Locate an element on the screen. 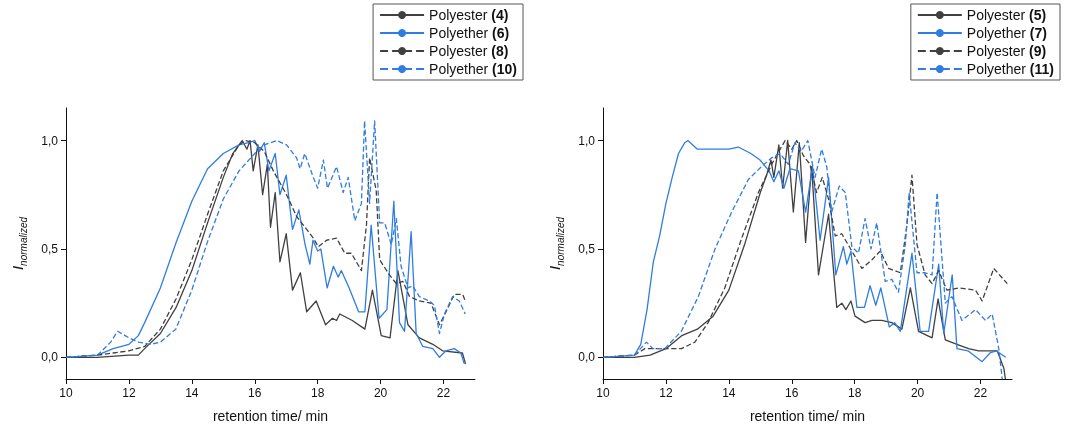 The width and height of the screenshot is (1075, 429). legend-label: Polyester (4) is located at coordinates (469, 15).